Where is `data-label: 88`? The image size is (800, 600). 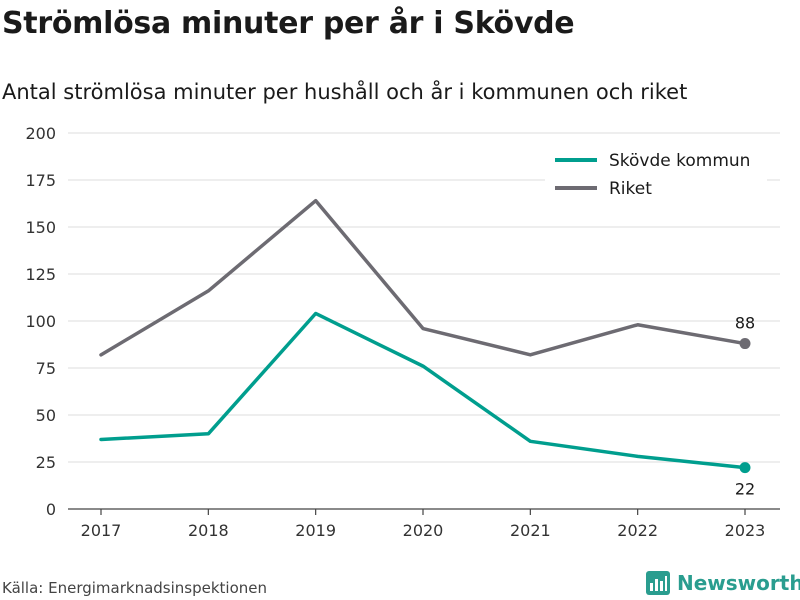
data-label: 88 is located at coordinates (745, 323).